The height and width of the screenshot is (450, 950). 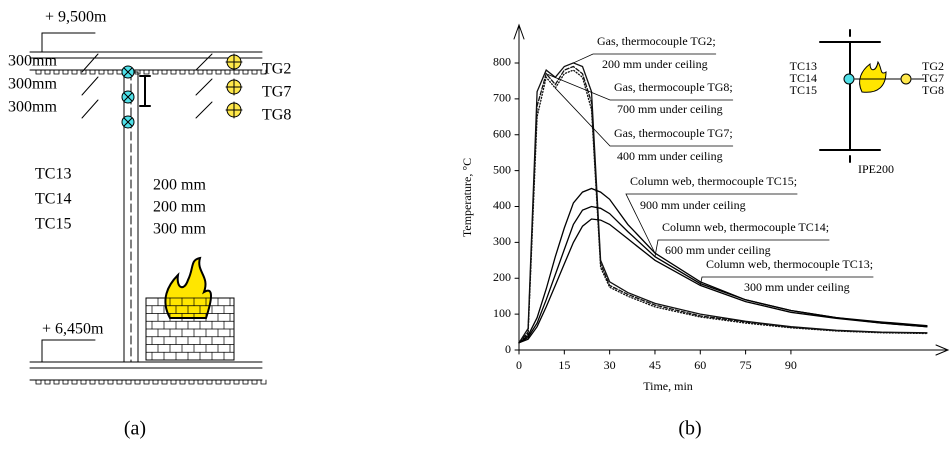 What do you see at coordinates (655, 64) in the screenshot?
I see `annotation: 200 mm under ceiling` at bounding box center [655, 64].